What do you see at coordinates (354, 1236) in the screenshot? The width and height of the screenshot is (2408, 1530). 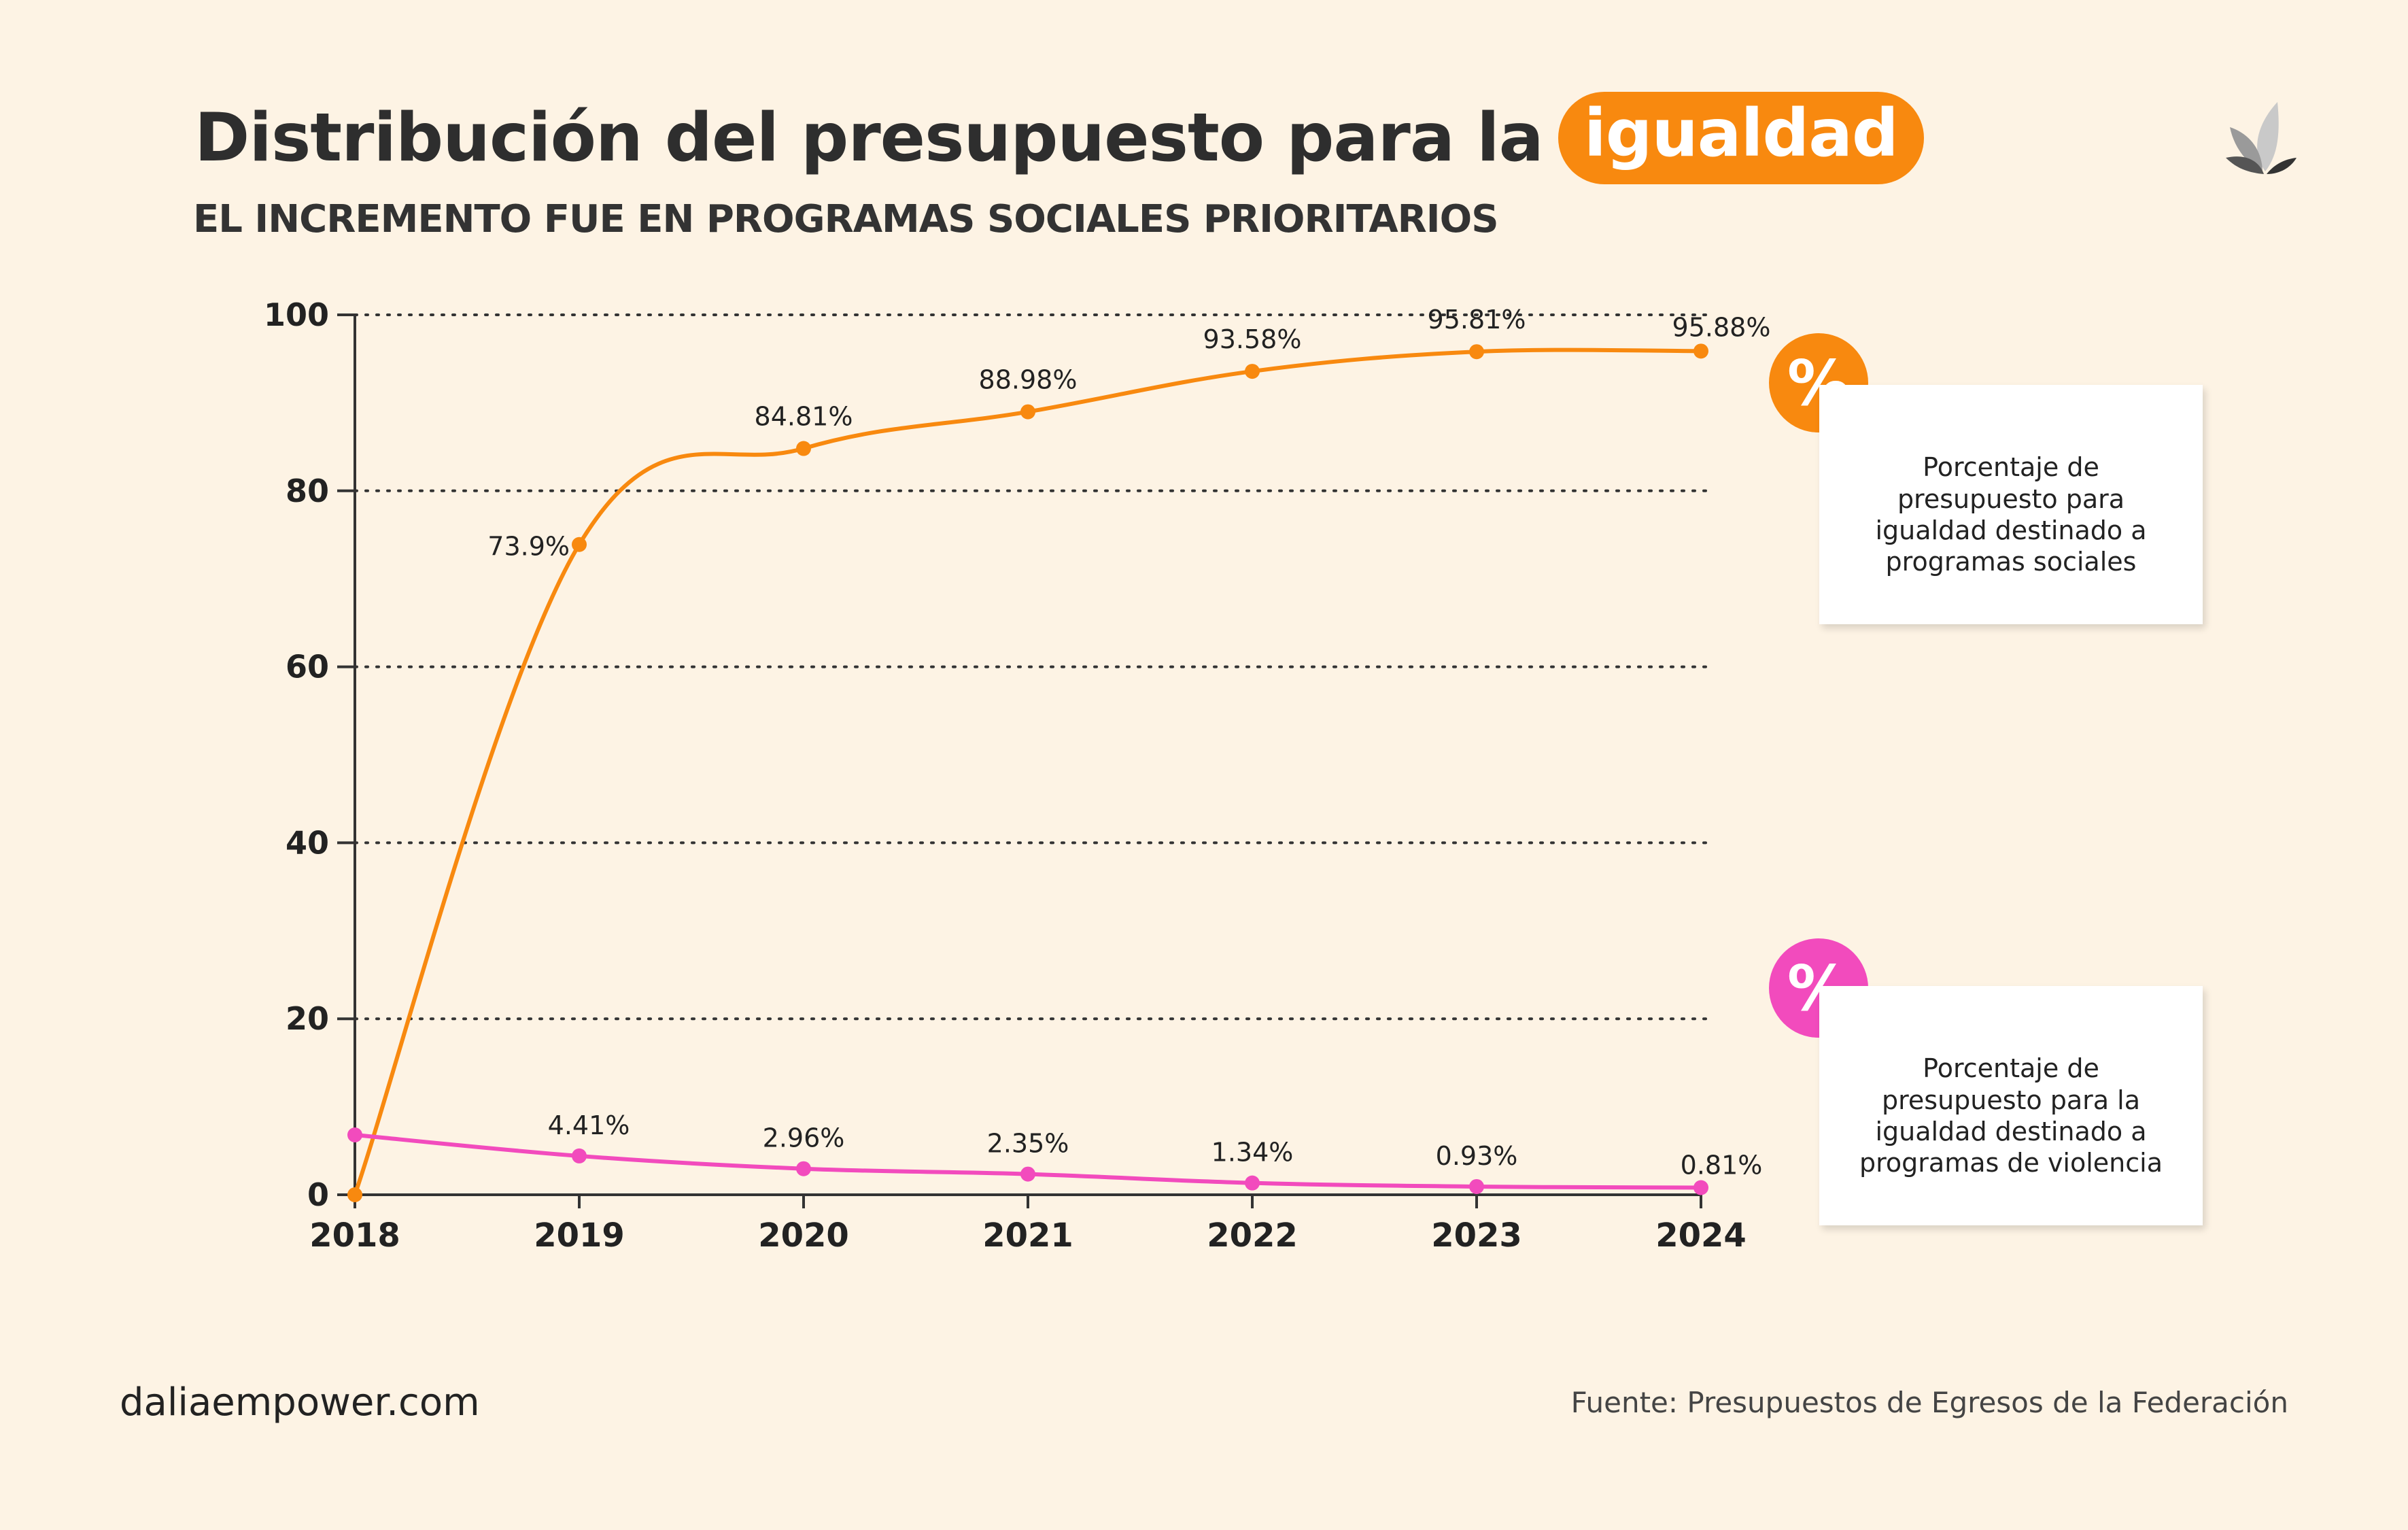 I see `x-tick-label: 2018` at bounding box center [354, 1236].